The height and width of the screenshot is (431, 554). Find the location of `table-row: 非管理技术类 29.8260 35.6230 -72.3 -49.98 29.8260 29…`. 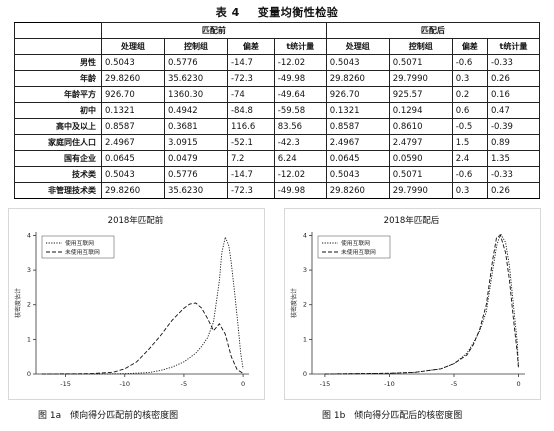

table-row: 非管理技术类 29.8260 35.6230 -72.3 -49.98 29.8260 29… is located at coordinates (277, 190).